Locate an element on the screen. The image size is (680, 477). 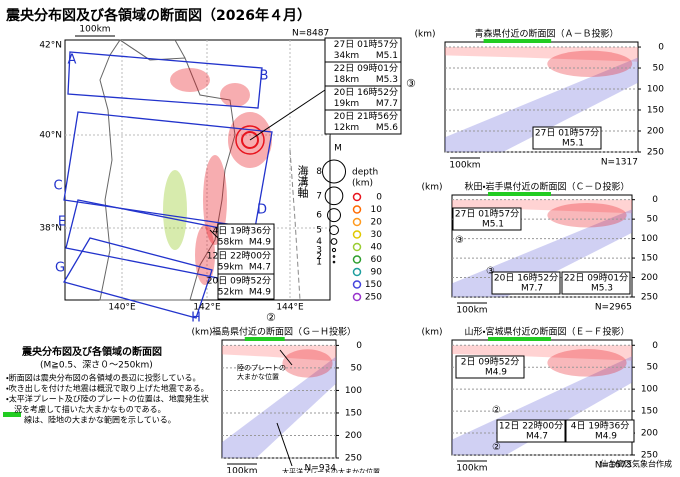
callout-time: 20日 09時52分 is located at coordinates (239, 281).